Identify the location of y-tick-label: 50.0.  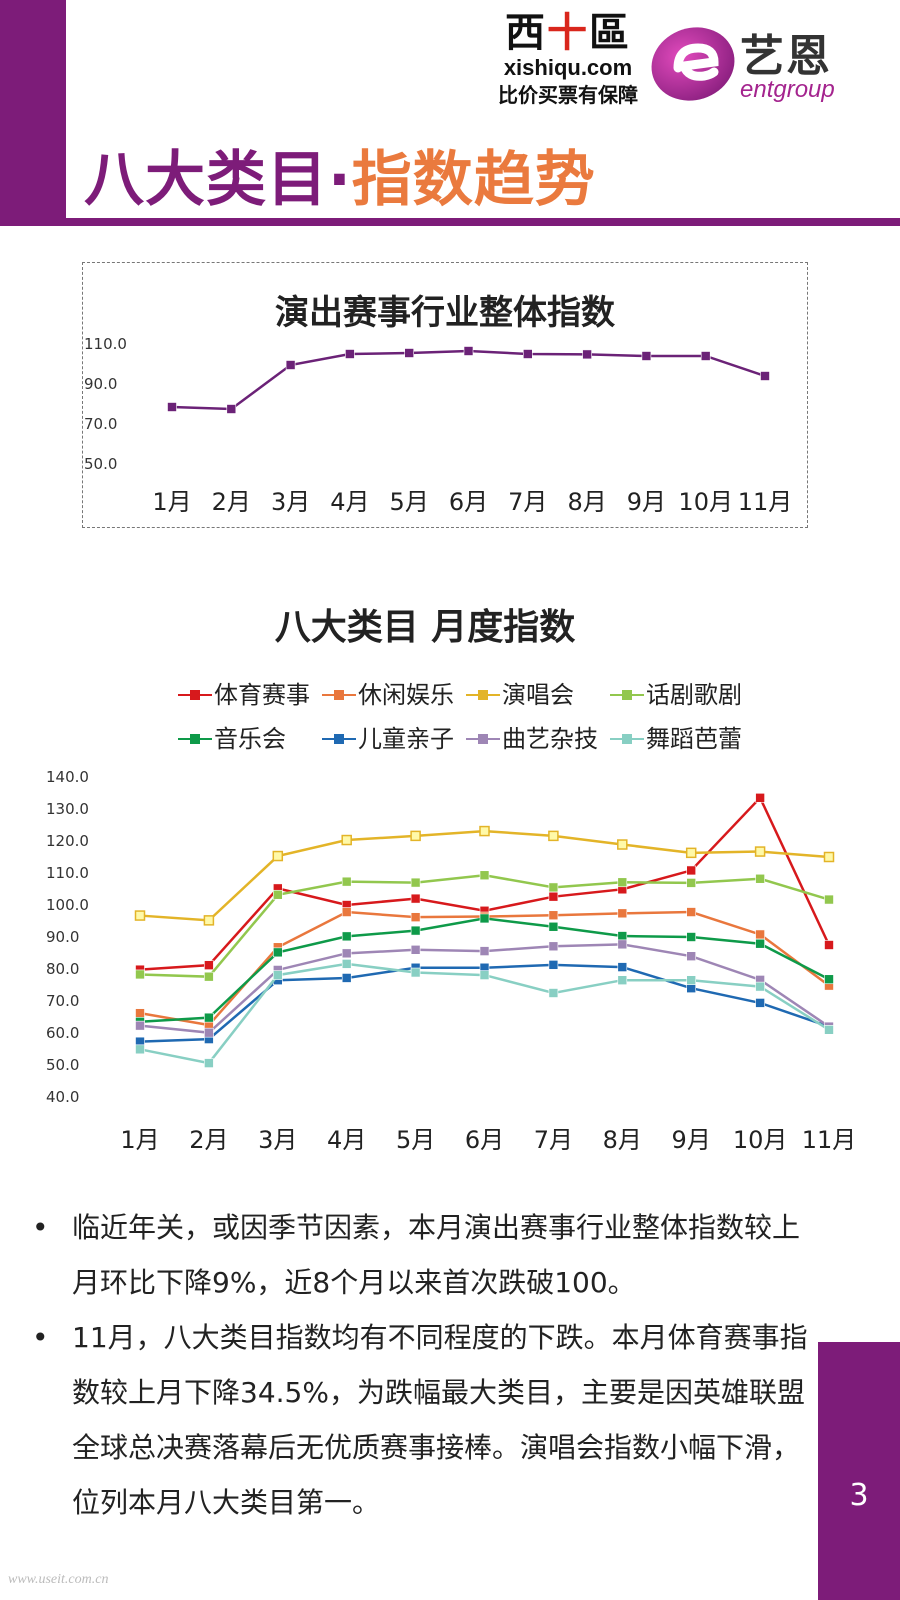
(100, 464).